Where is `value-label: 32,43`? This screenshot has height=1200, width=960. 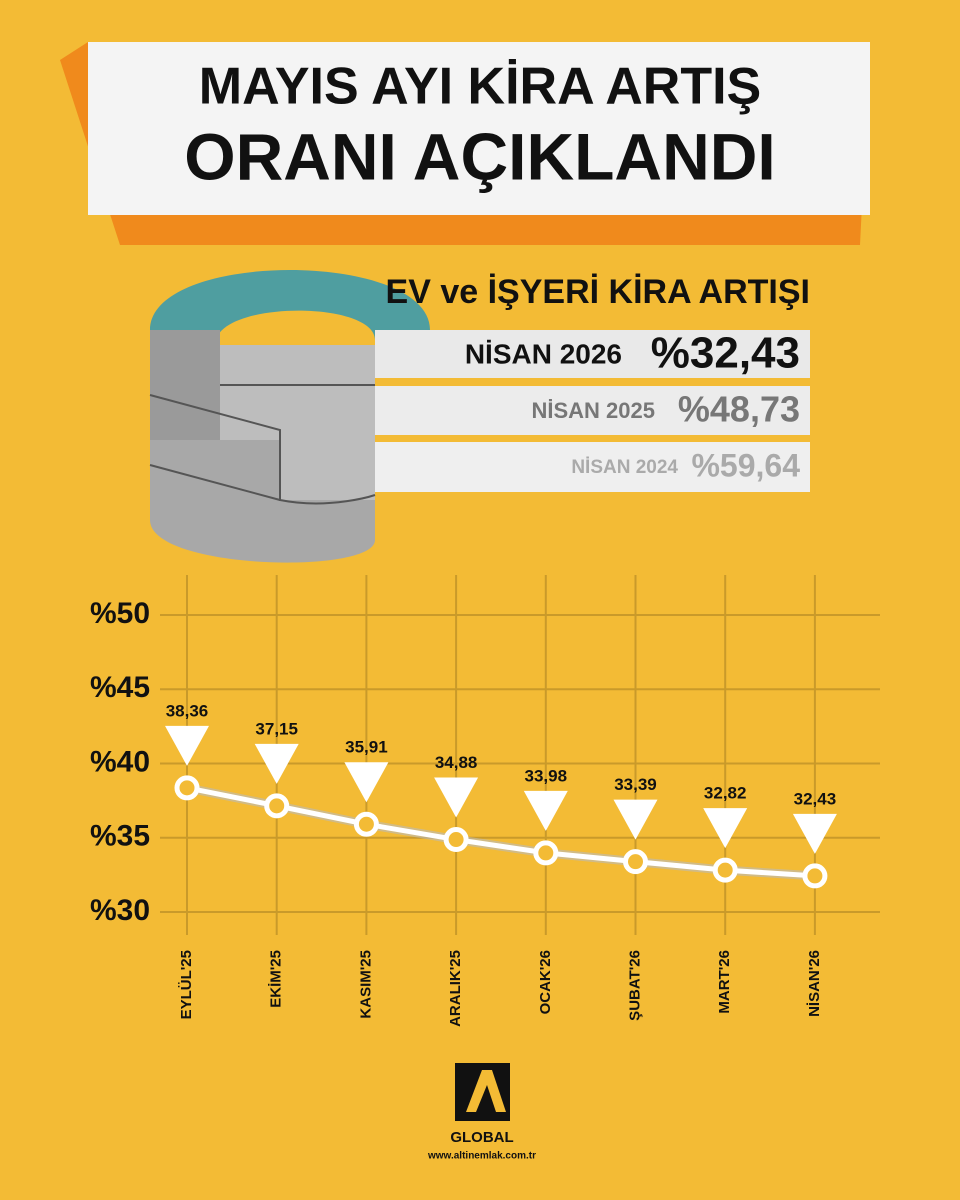
value-label: 32,43 is located at coordinates (815, 798).